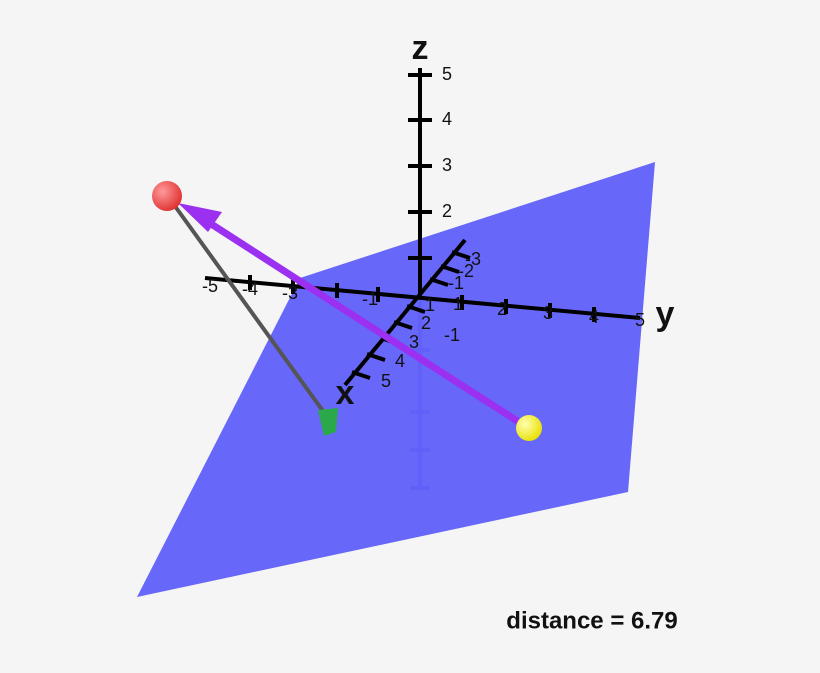 The image size is (820, 673). Describe the element at coordinates (447, 211) in the screenshot. I see `z-tick-label: 2` at that location.